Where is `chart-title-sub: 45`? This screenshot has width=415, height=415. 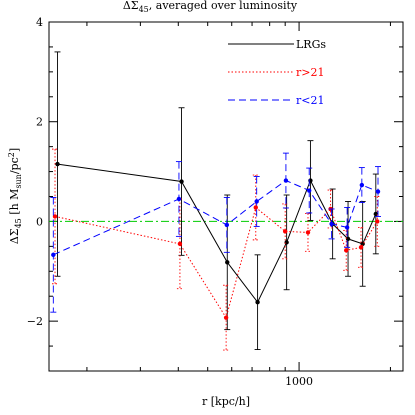
chart-title-sub: 45 is located at coordinates (144, 9).